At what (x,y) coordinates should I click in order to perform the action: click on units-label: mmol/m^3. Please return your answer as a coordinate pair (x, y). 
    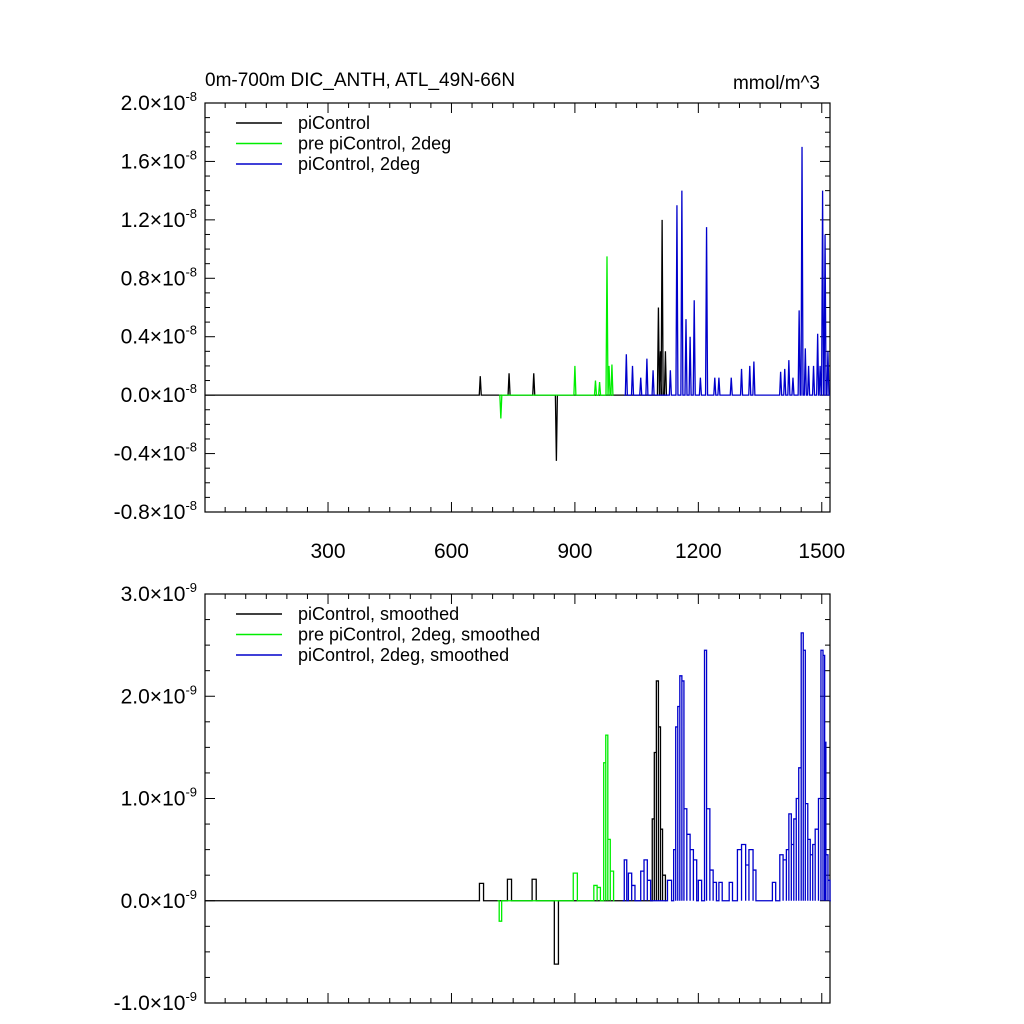
    Looking at the image, I should click on (776, 83).